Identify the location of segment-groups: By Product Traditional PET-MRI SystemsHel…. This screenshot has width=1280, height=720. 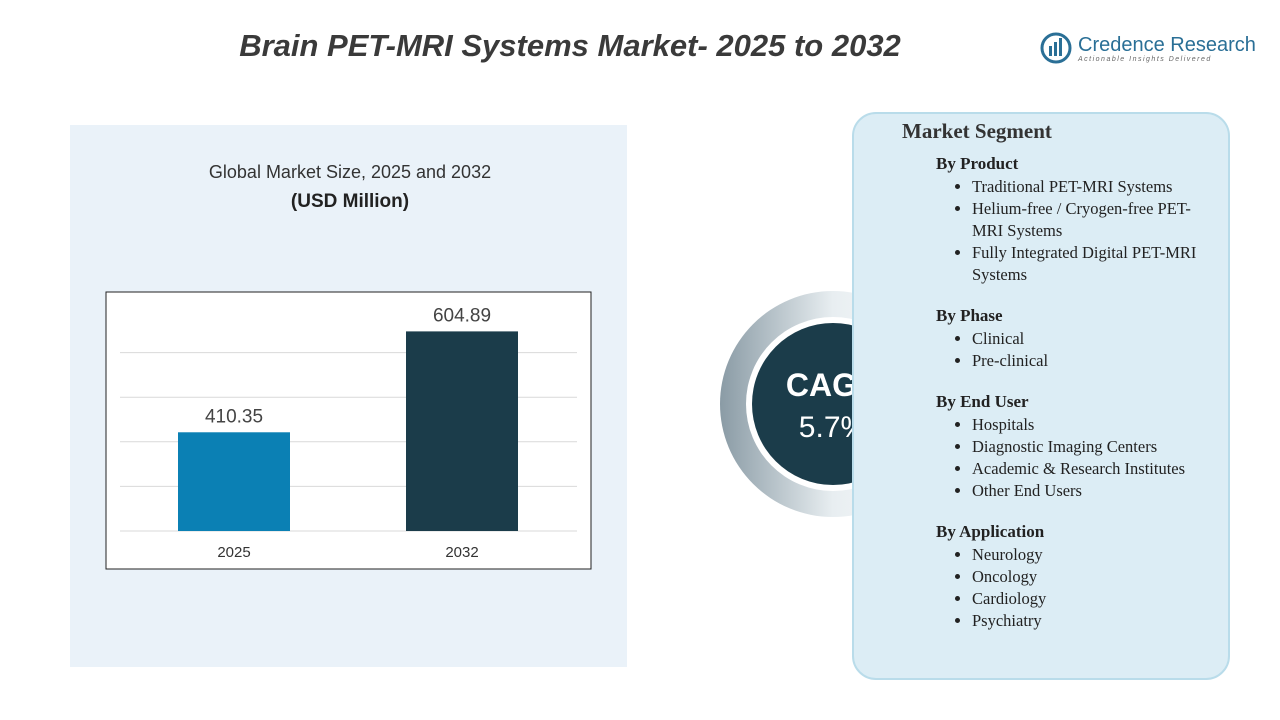
(1071, 403).